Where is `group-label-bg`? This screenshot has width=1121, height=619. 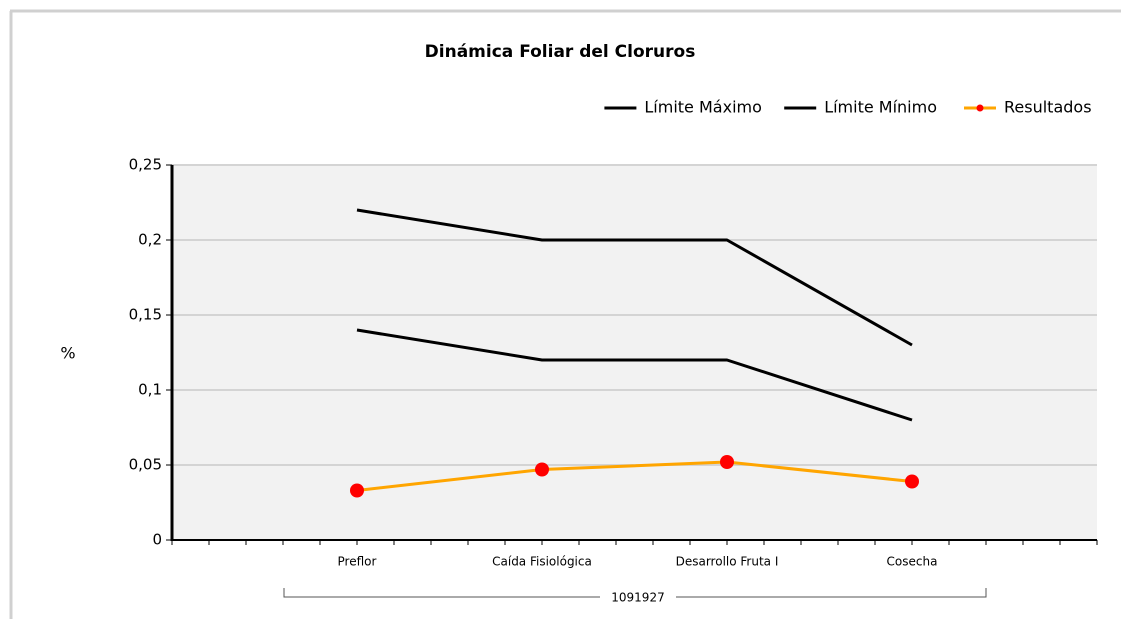
group-label-bg is located at coordinates (638, 597).